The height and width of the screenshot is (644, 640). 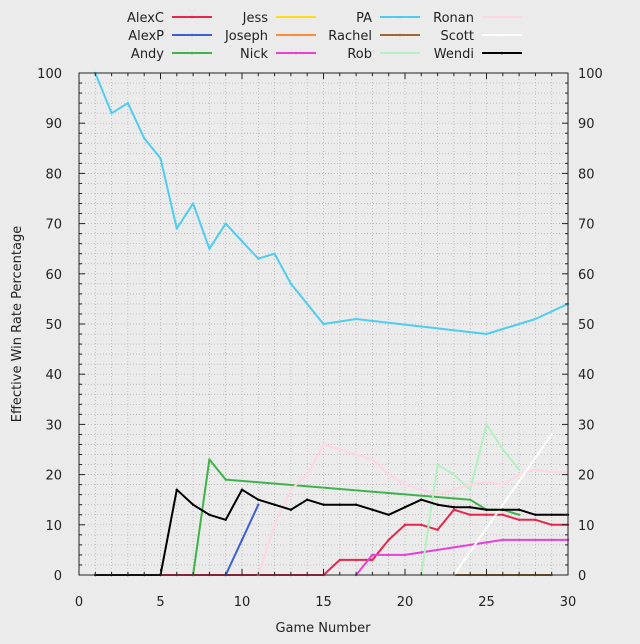 What do you see at coordinates (192, 53) in the screenshot?
I see `legend-marker-andy` at bounding box center [192, 53].